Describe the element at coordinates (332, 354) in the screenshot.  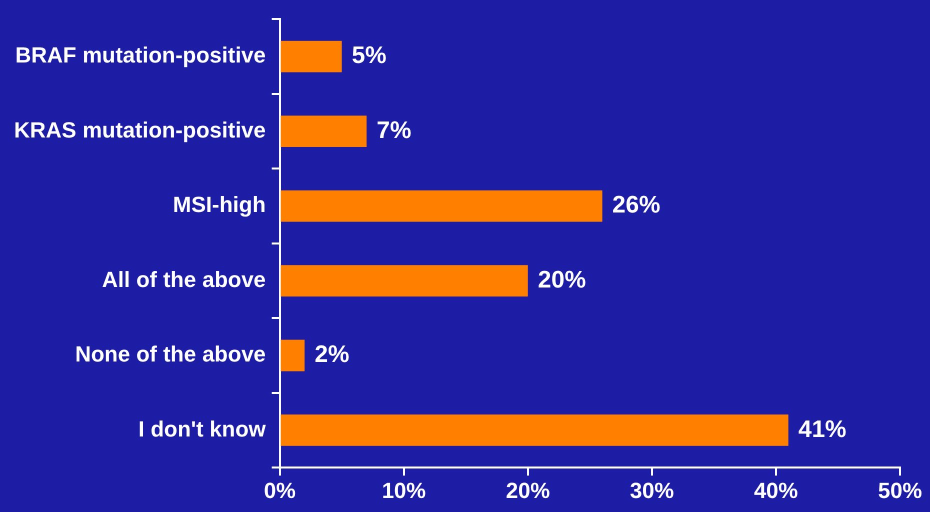
I see `data-label: 2%` at that location.